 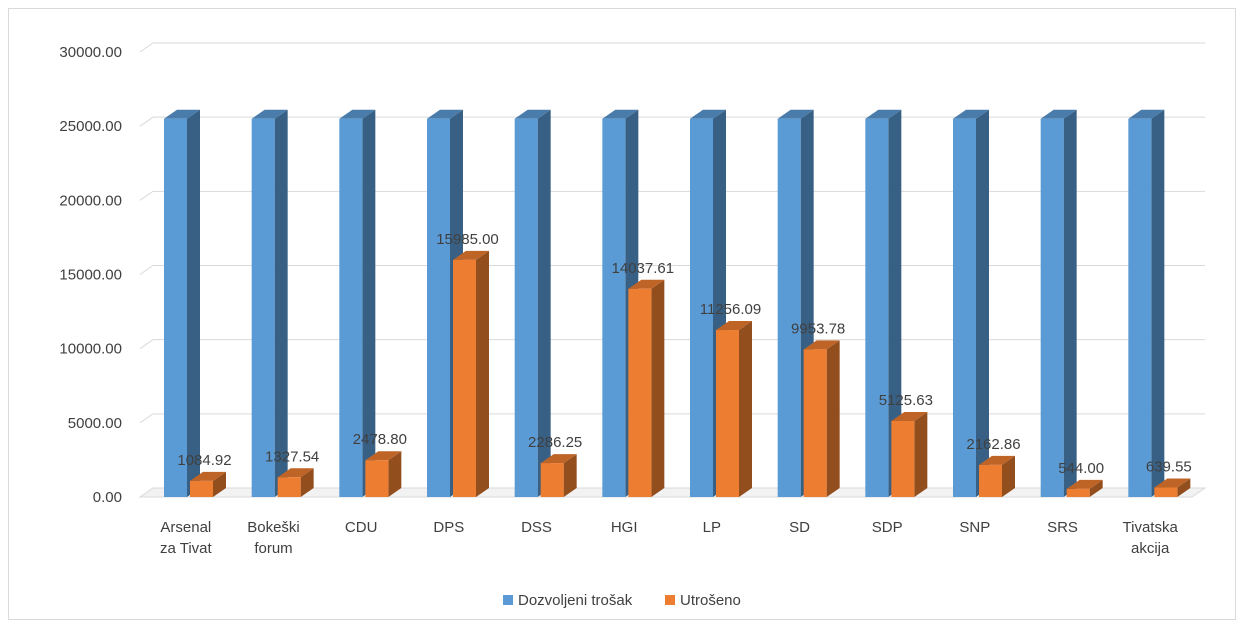 I want to click on data-label: 5125.63, so click(x=906, y=400).